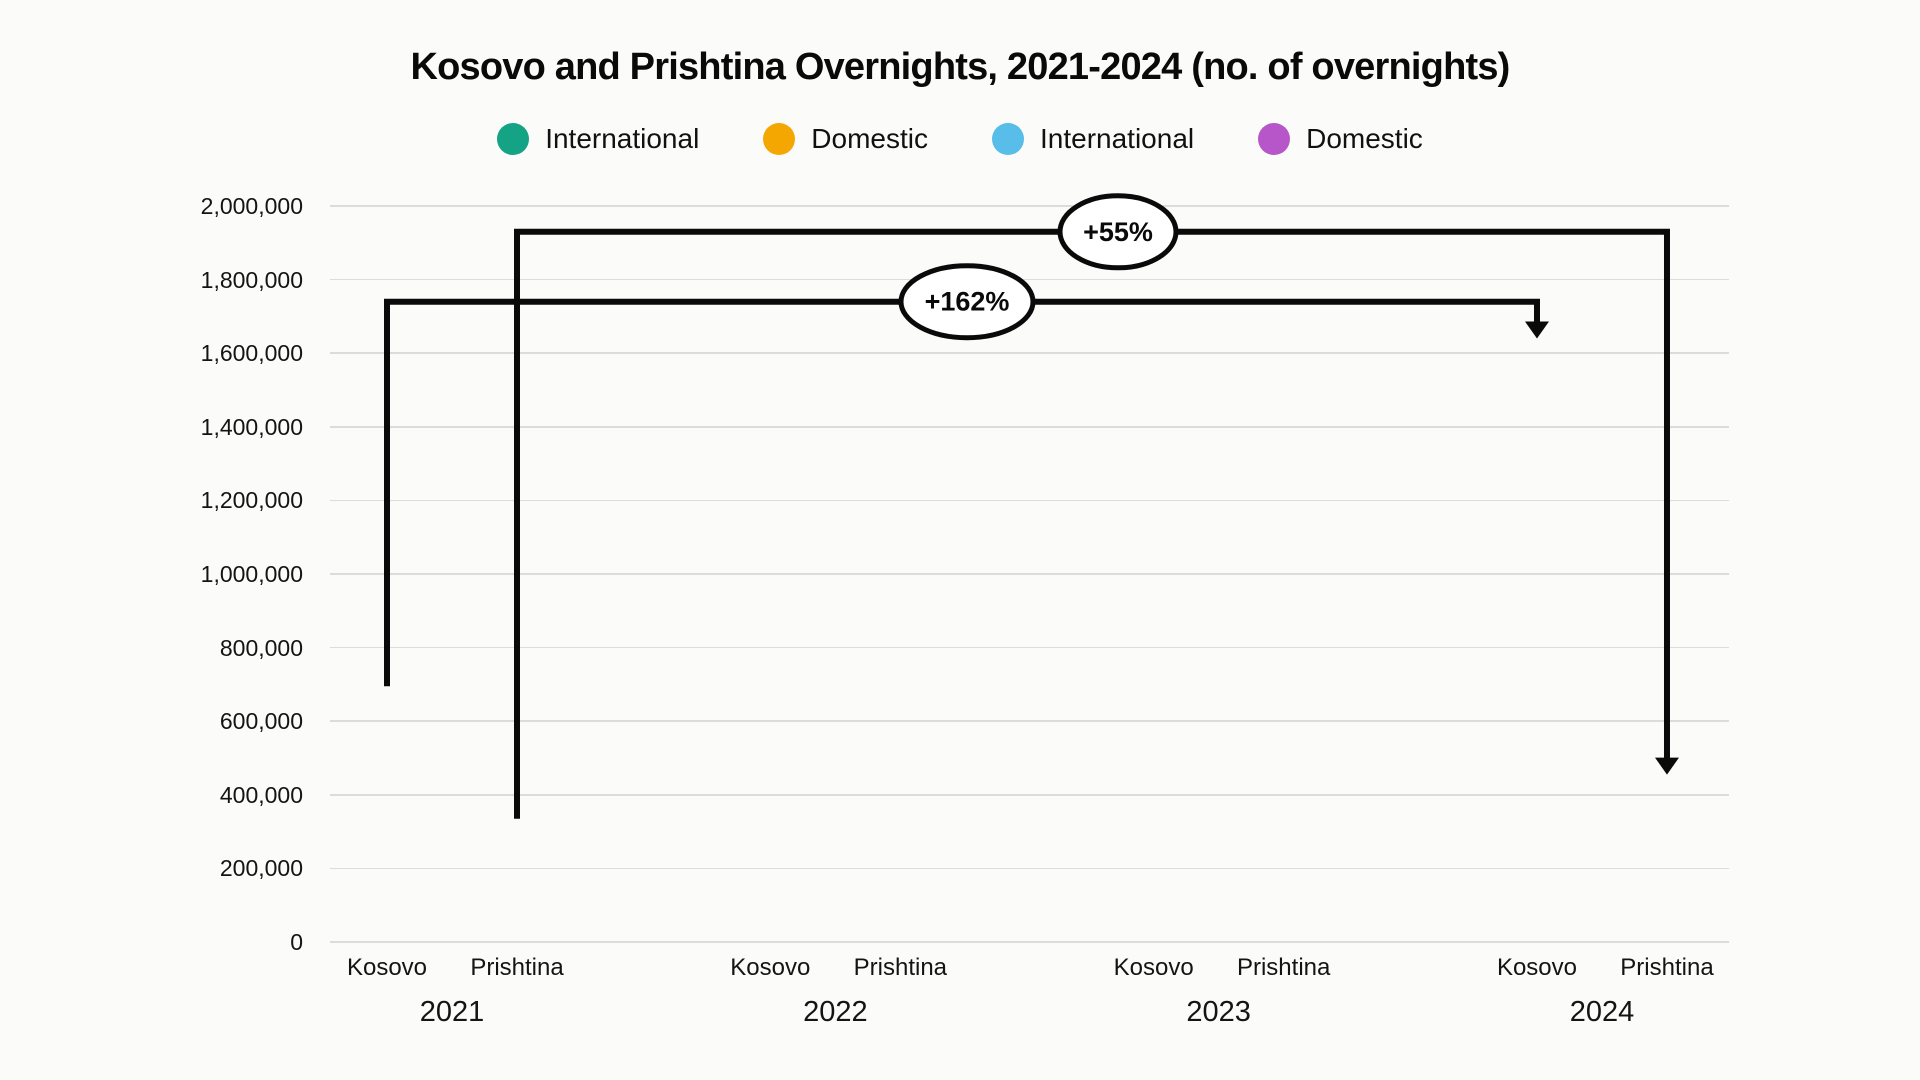  I want to click on annotation-label: +162%, so click(967, 302).